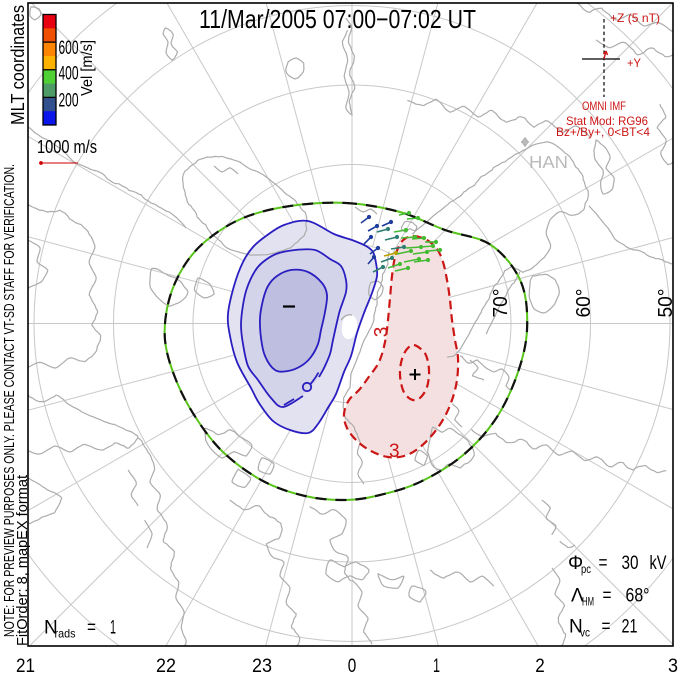 The image size is (680, 679). Describe the element at coordinates (658, 563) in the screenshot. I see `svg-text: kV` at that location.